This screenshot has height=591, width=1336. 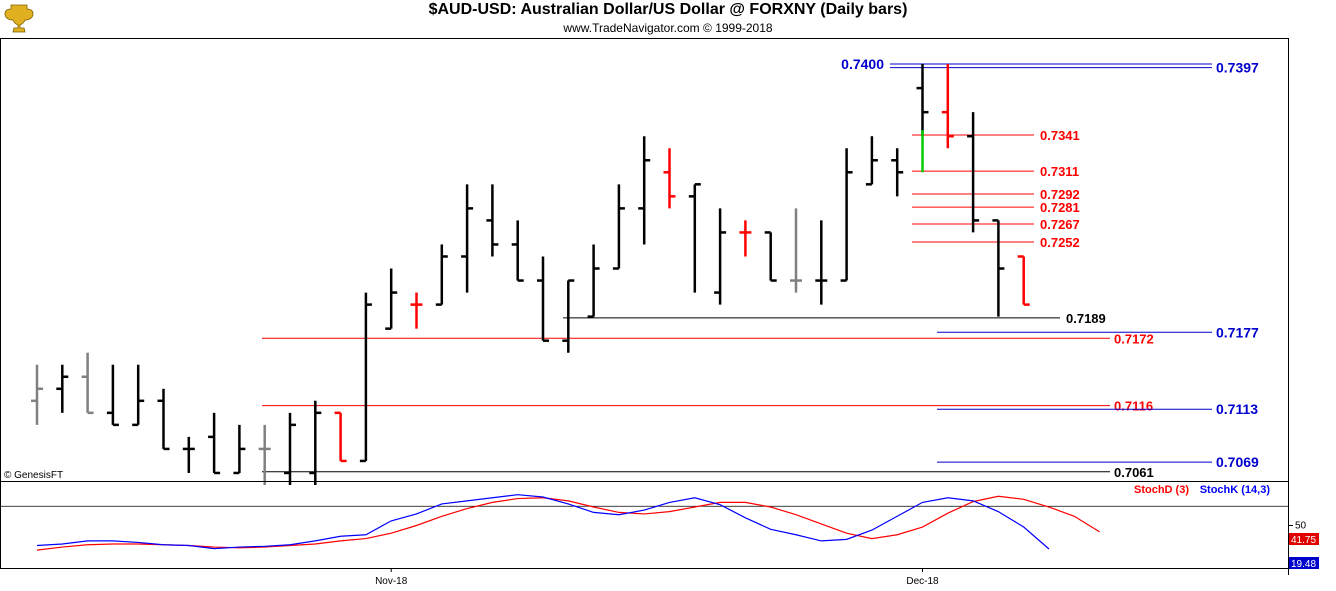 What do you see at coordinates (1133, 406) in the screenshot?
I see `level-label: 0.7116` at bounding box center [1133, 406].